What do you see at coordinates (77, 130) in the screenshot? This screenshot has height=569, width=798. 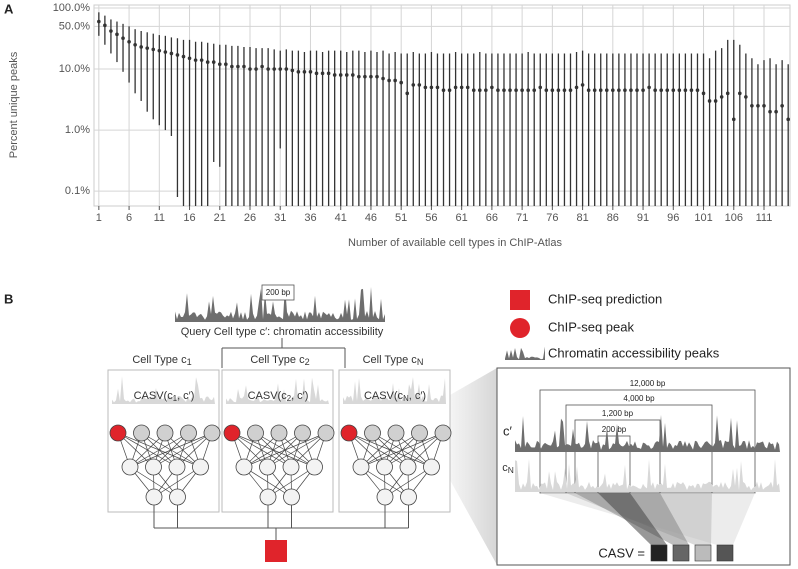 I see `y-tick-label: 1.0%` at bounding box center [77, 130].